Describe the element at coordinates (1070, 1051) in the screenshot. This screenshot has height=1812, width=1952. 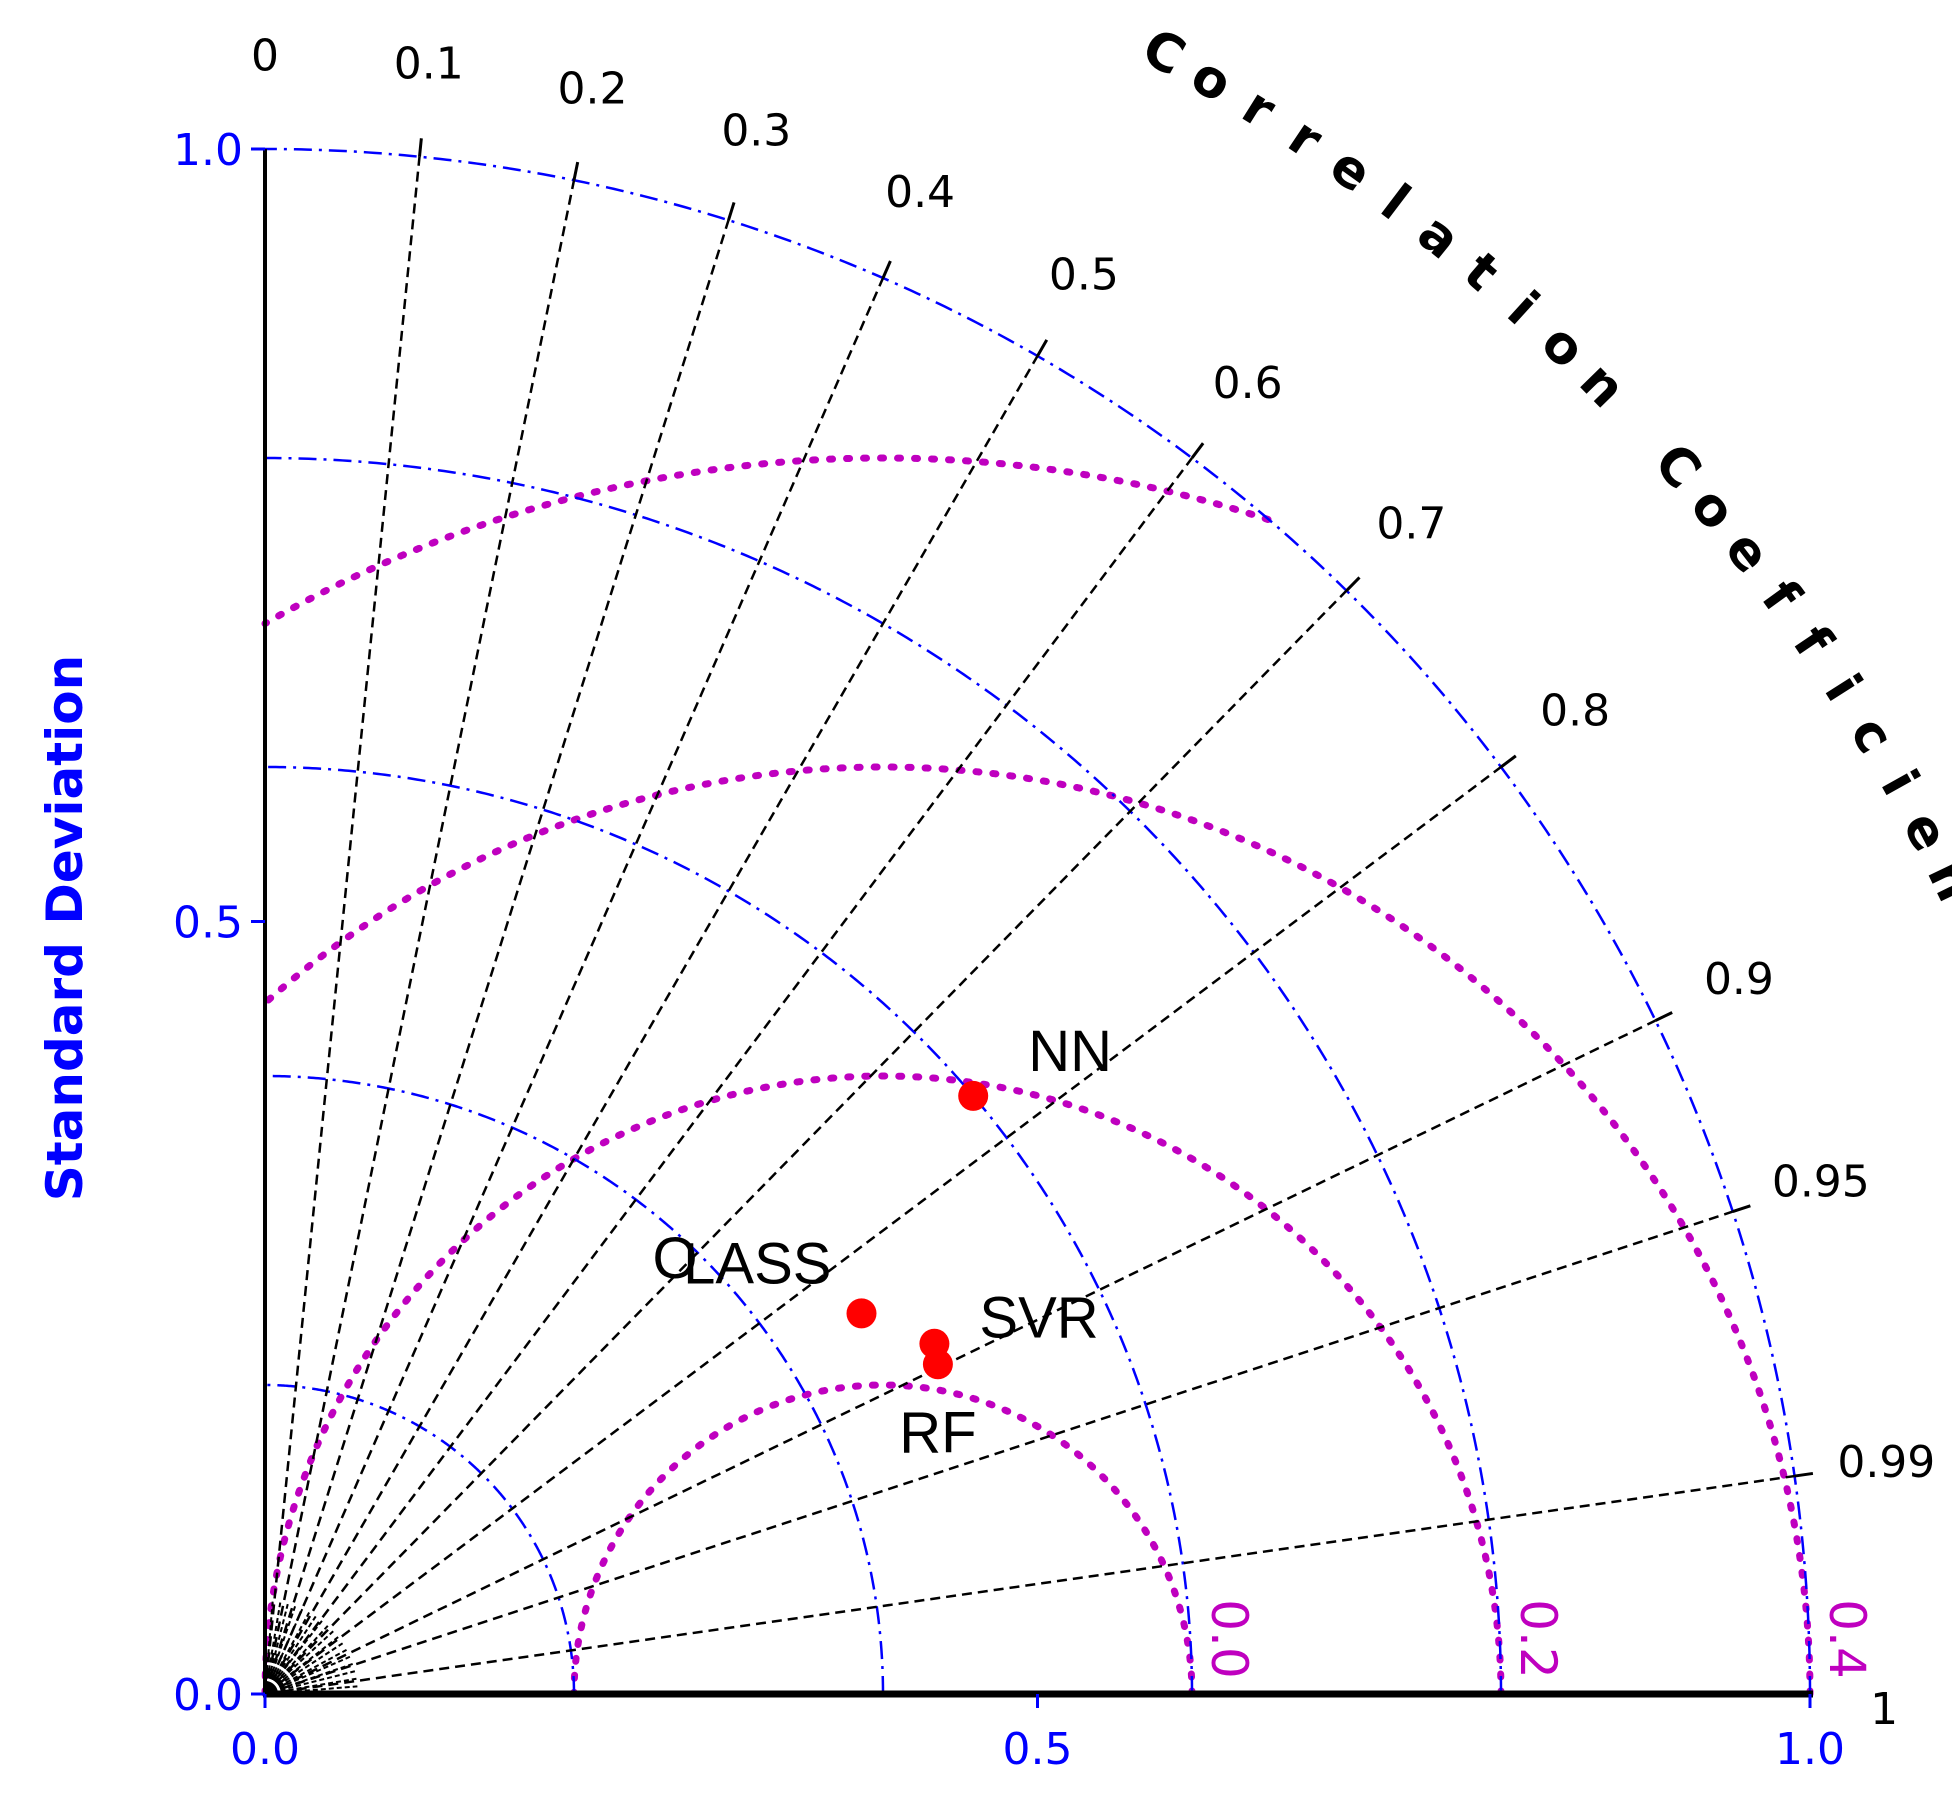
I see `model-label-nn: NN` at that location.